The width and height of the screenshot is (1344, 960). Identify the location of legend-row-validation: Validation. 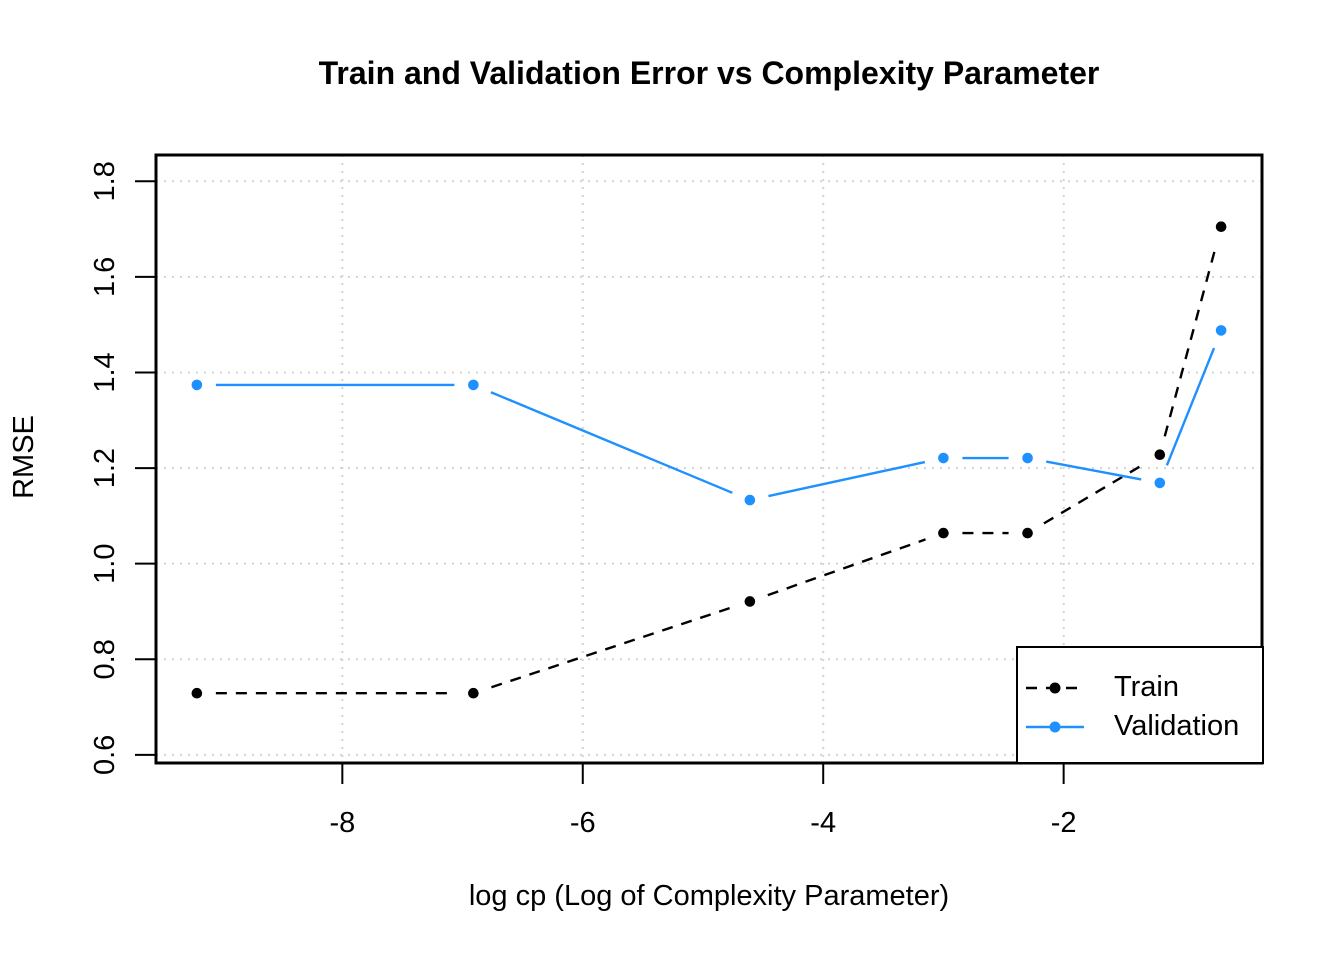
(1144, 726).